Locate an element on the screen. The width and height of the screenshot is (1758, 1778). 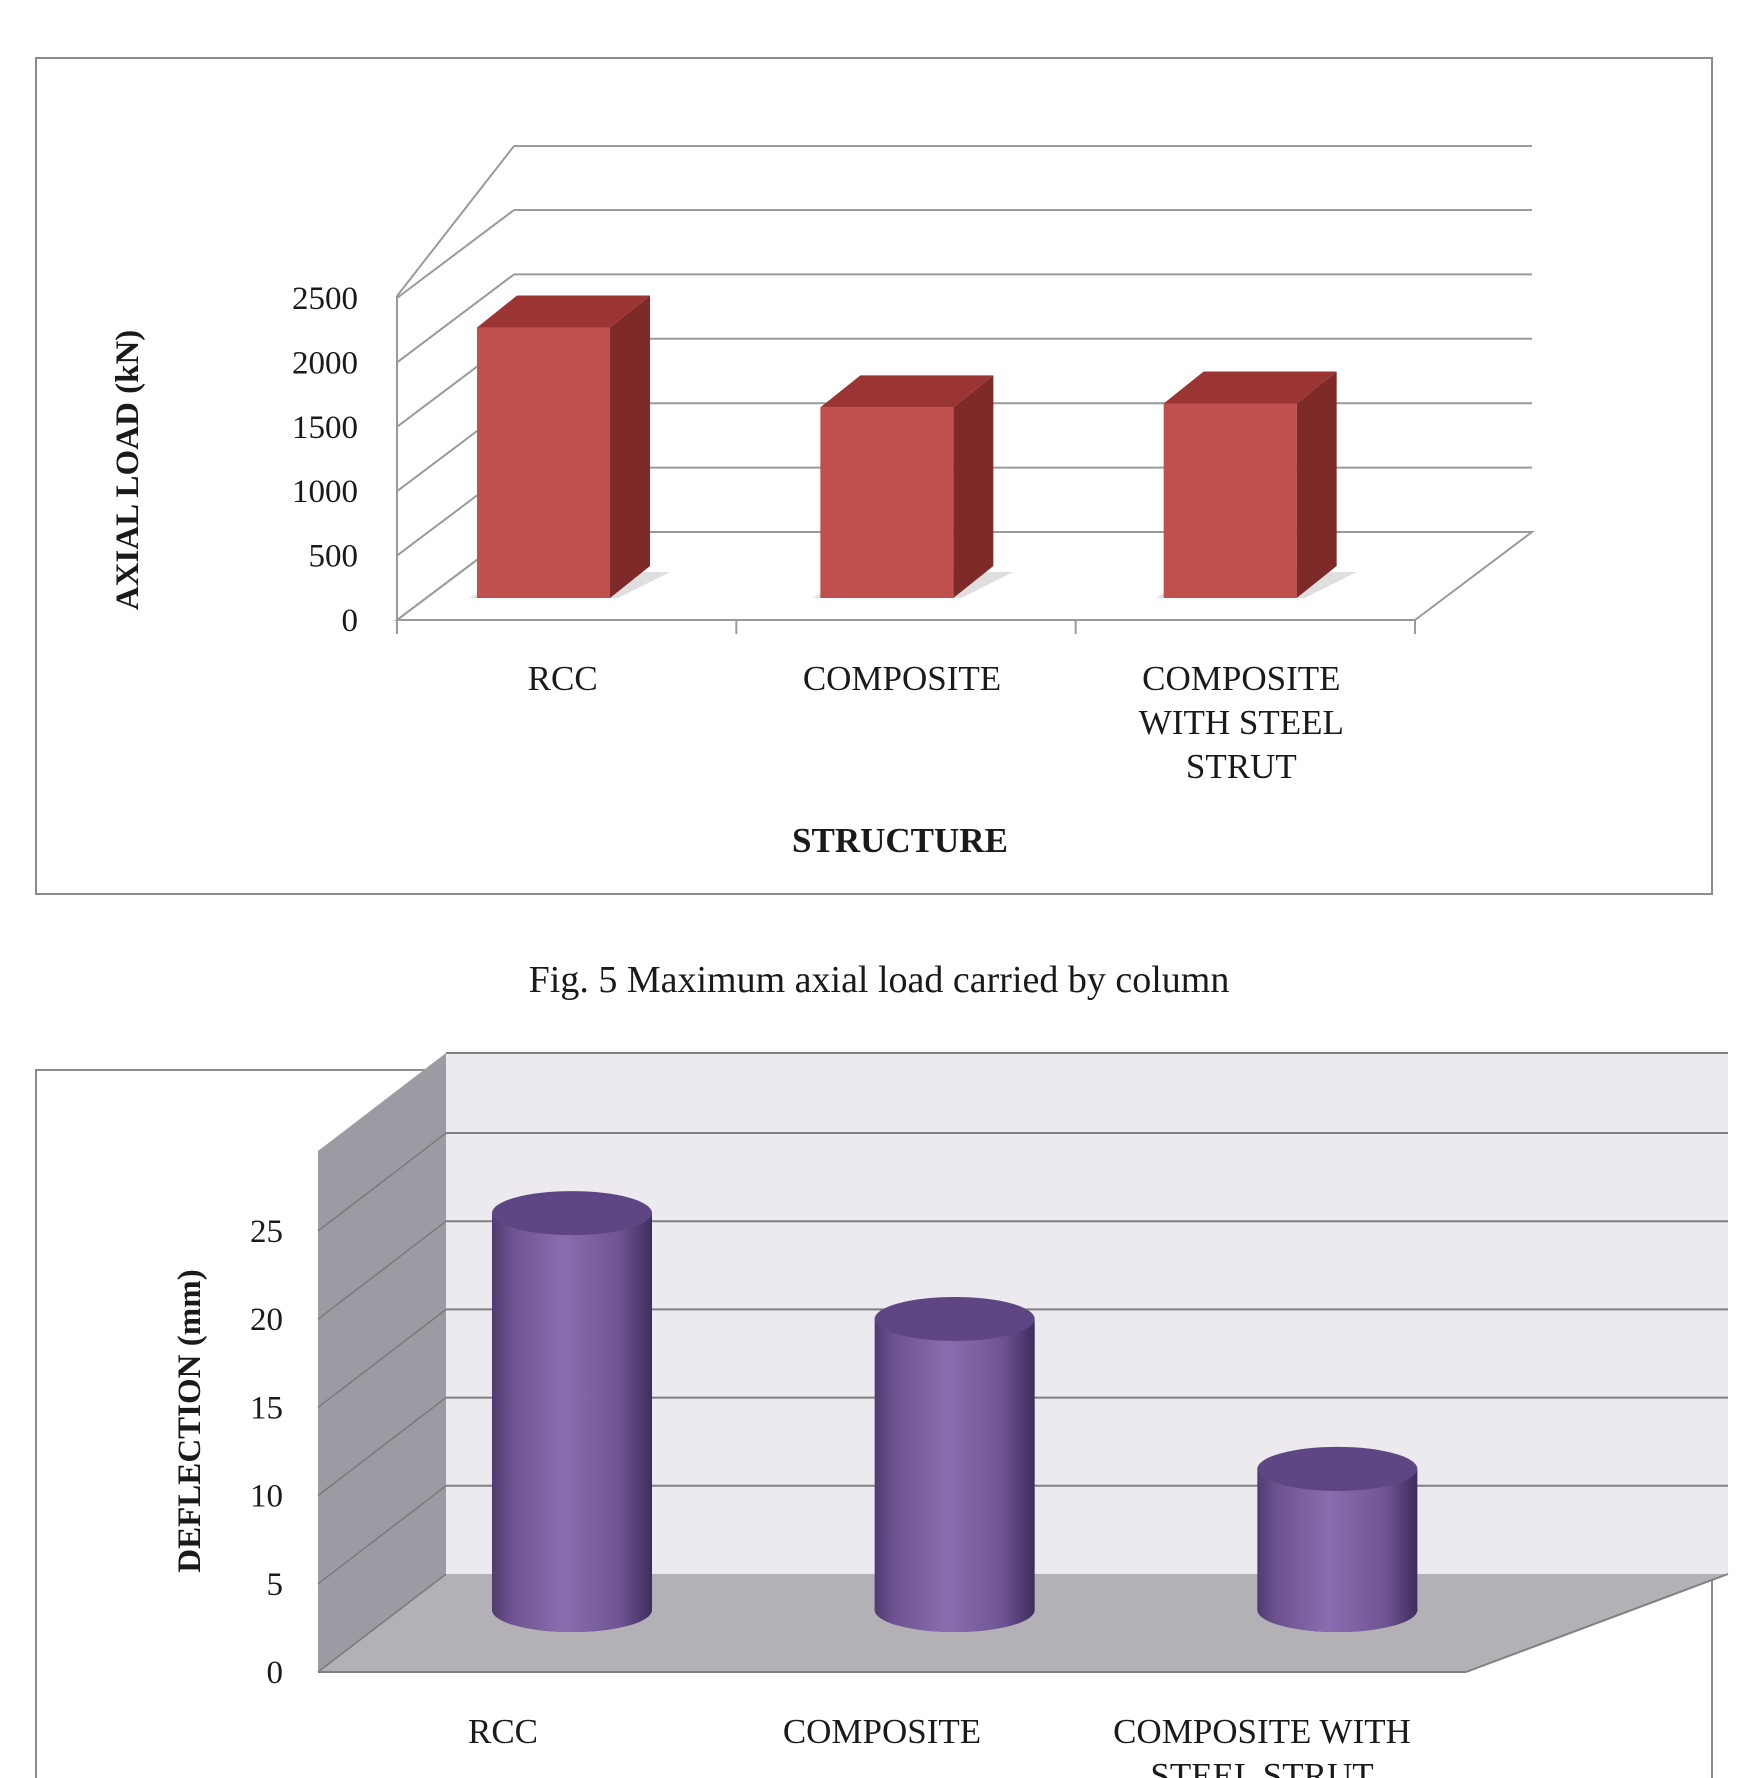
chart2-y-tick-label: 15 is located at coordinates (266, 1408).